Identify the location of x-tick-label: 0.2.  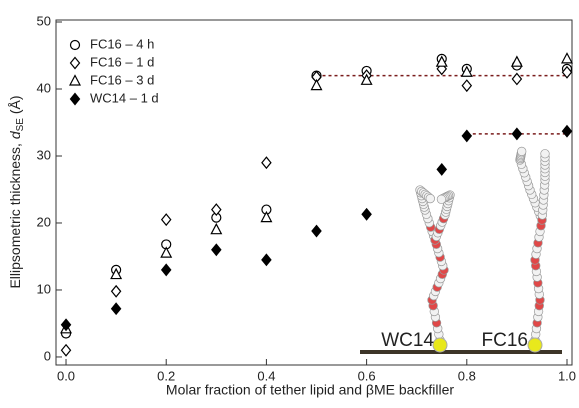
(166, 375).